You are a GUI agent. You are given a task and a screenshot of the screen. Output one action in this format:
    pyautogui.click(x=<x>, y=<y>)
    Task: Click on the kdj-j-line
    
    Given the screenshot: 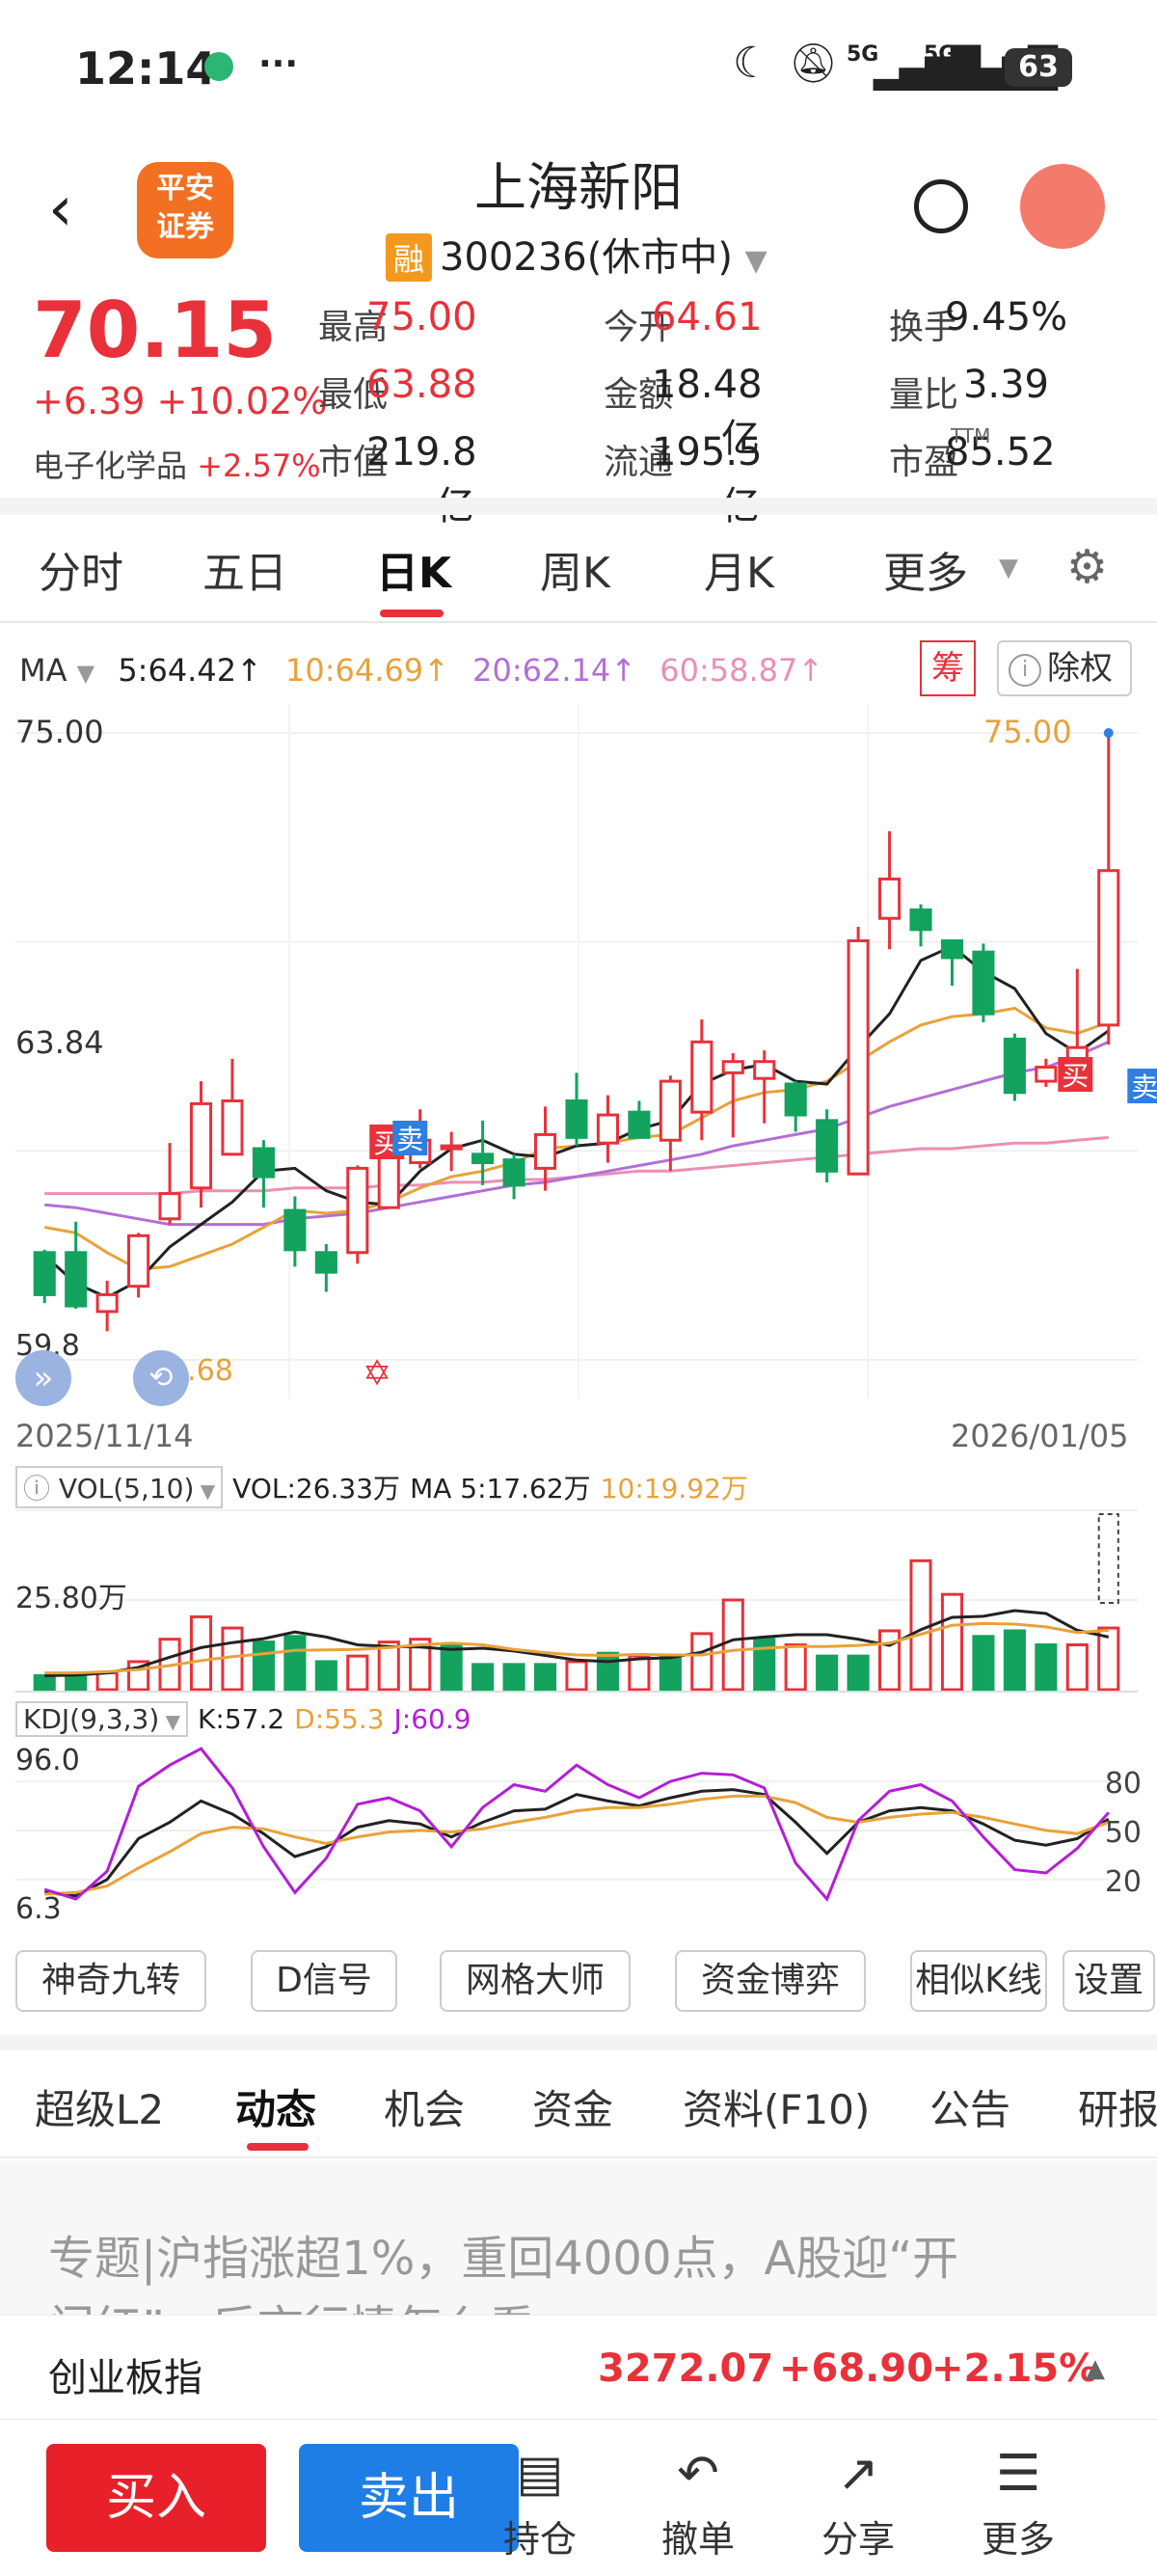 What is the action you would take?
    pyautogui.click(x=576, y=1824)
    